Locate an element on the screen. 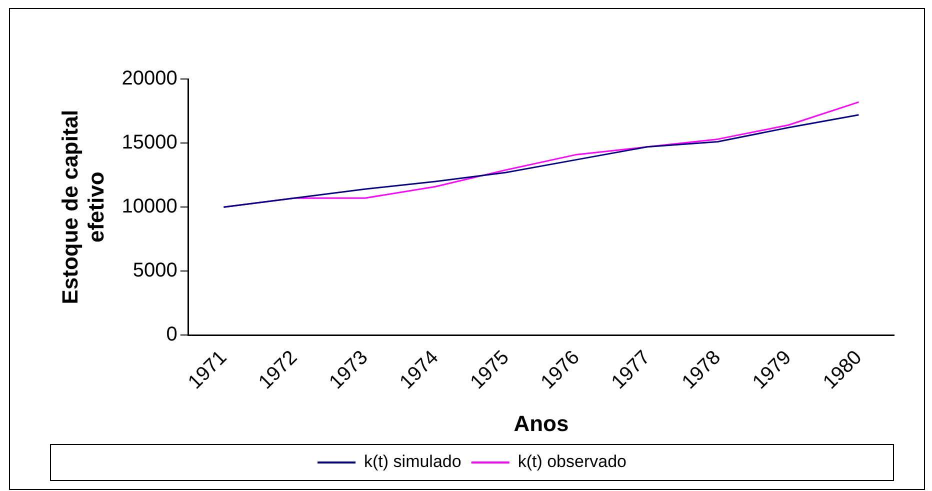 The image size is (932, 491). y-tick-label: 20000 is located at coordinates (150, 79).